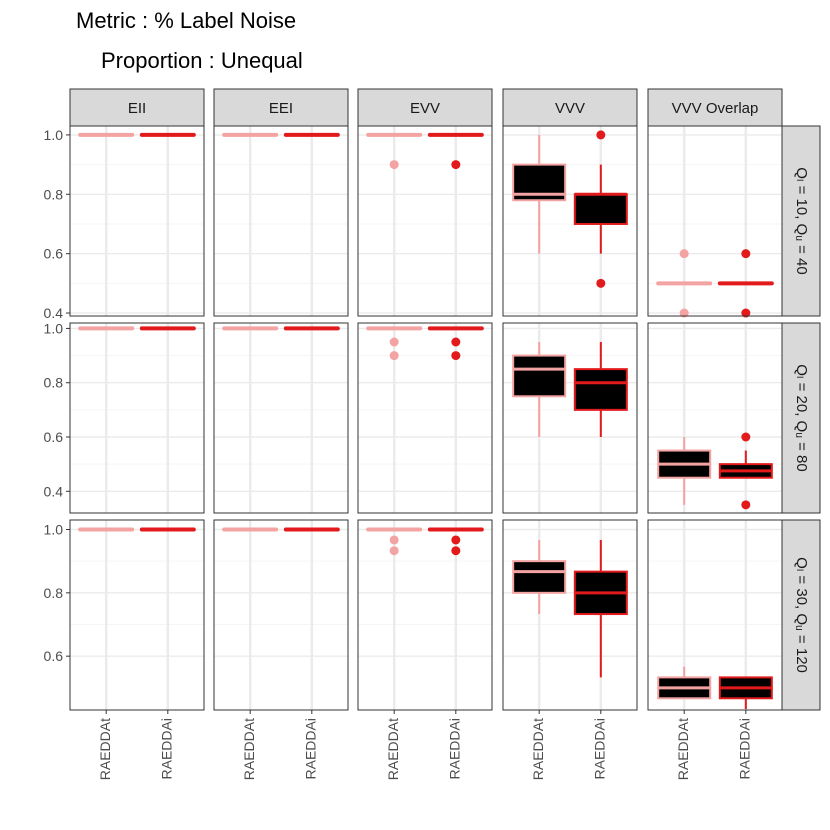  I want to click on facet-col-label: VVV, so click(570, 108).